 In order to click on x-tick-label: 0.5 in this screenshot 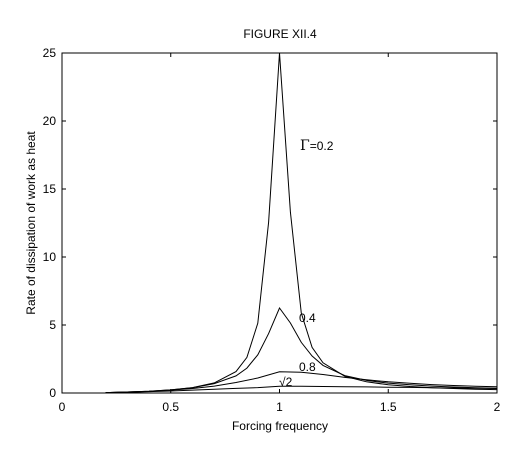, I will do `click(170, 407)`.